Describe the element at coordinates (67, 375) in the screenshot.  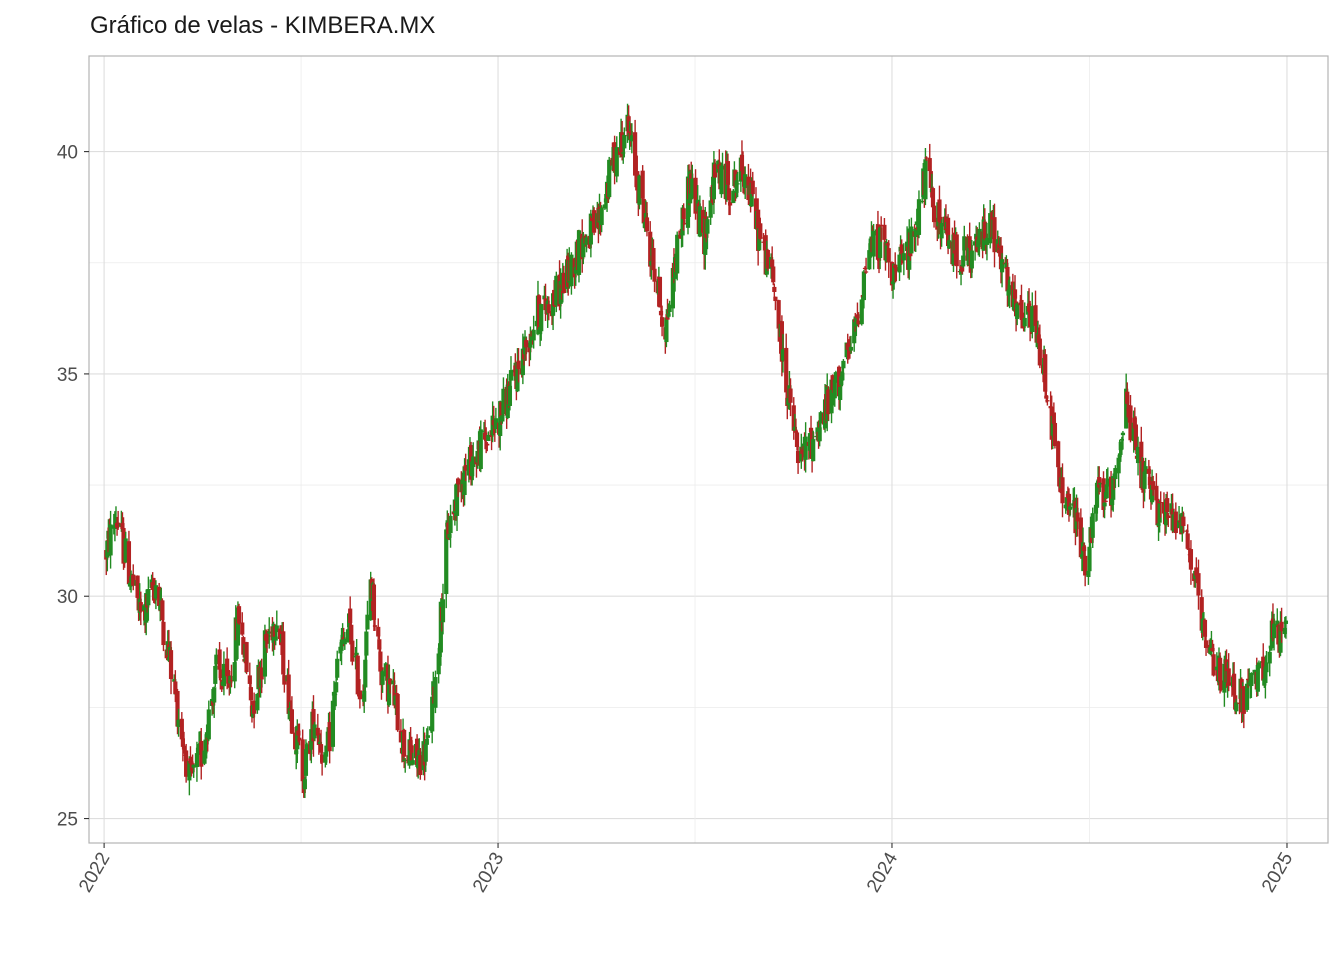
I see `y-tick-label: 35` at that location.